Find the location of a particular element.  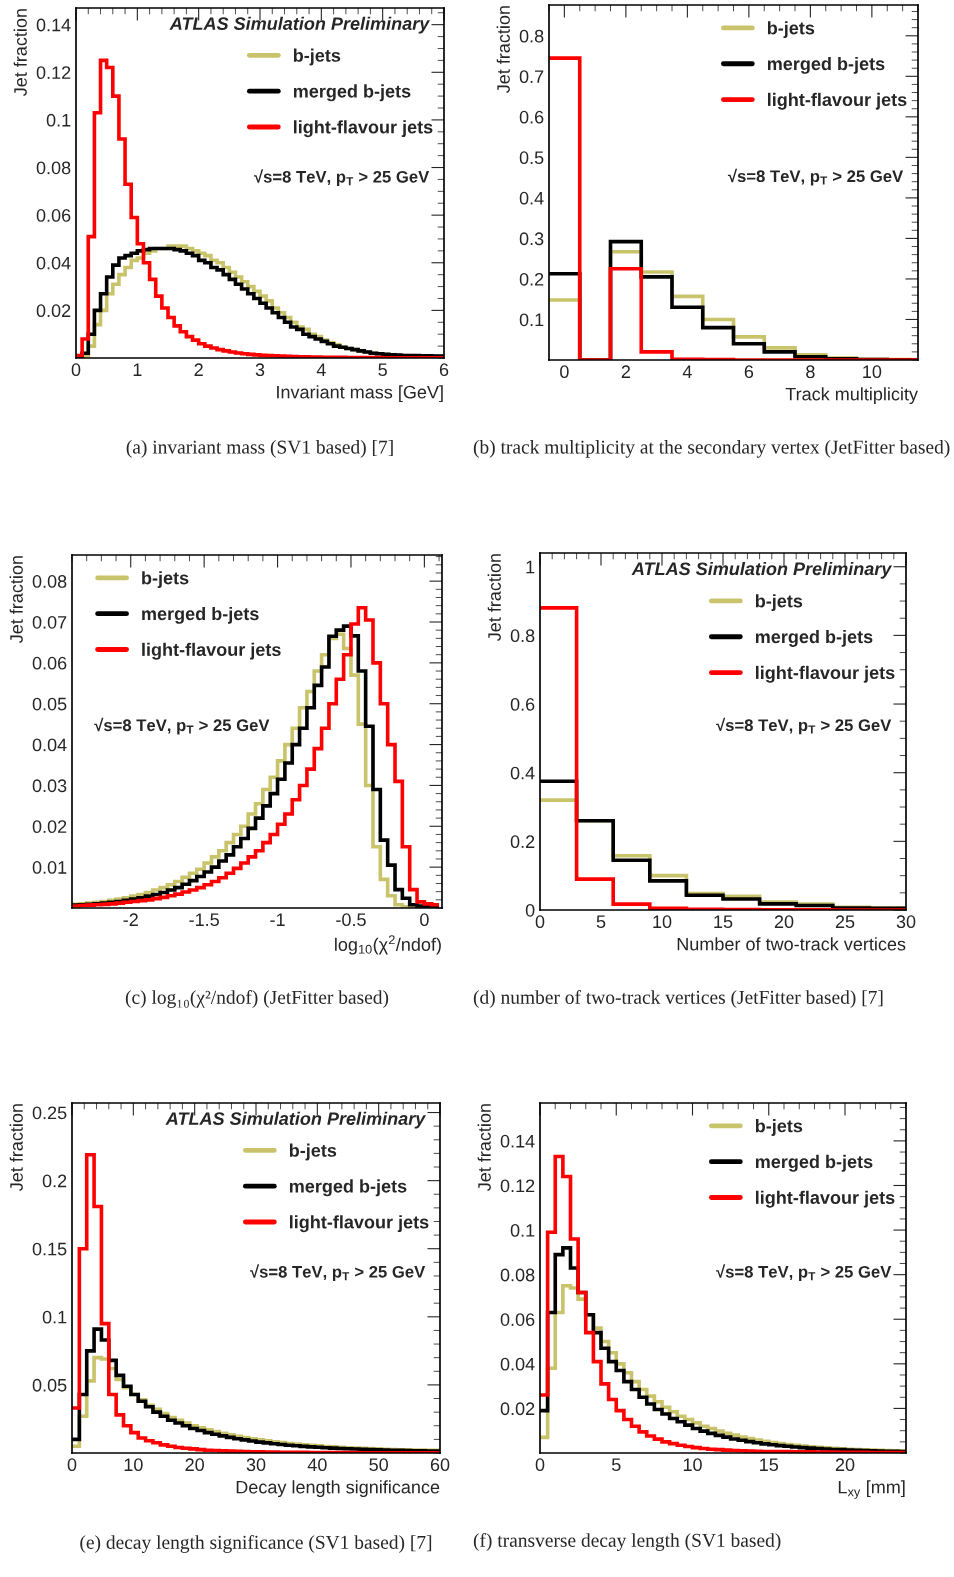

text: (a) invariant mass (SV1 based) [7] is located at coordinates (259, 449).